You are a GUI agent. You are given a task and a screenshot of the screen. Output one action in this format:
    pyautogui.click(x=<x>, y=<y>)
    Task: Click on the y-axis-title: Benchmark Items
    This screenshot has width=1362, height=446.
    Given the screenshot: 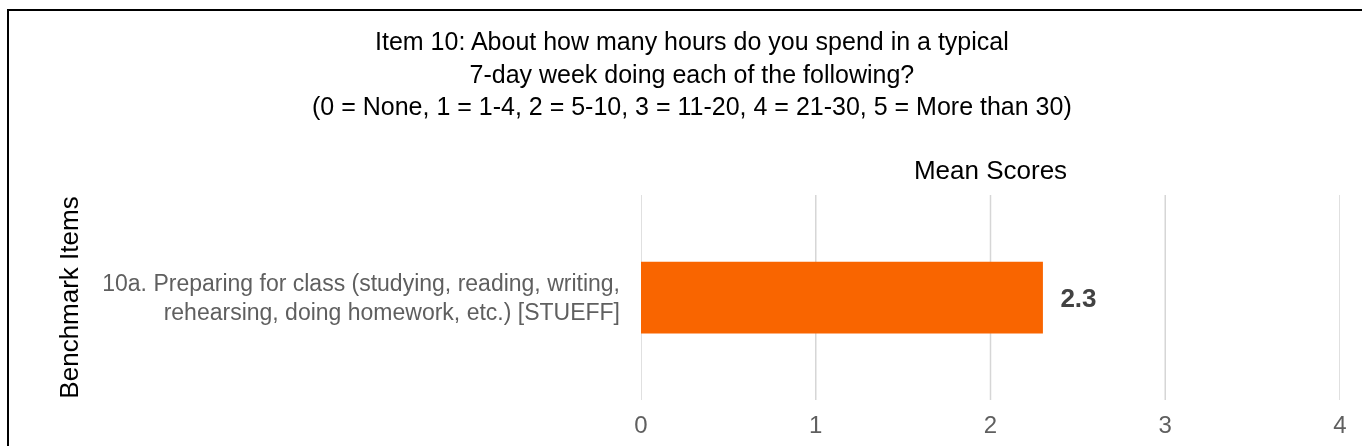 What is the action you would take?
    pyautogui.click(x=68, y=297)
    